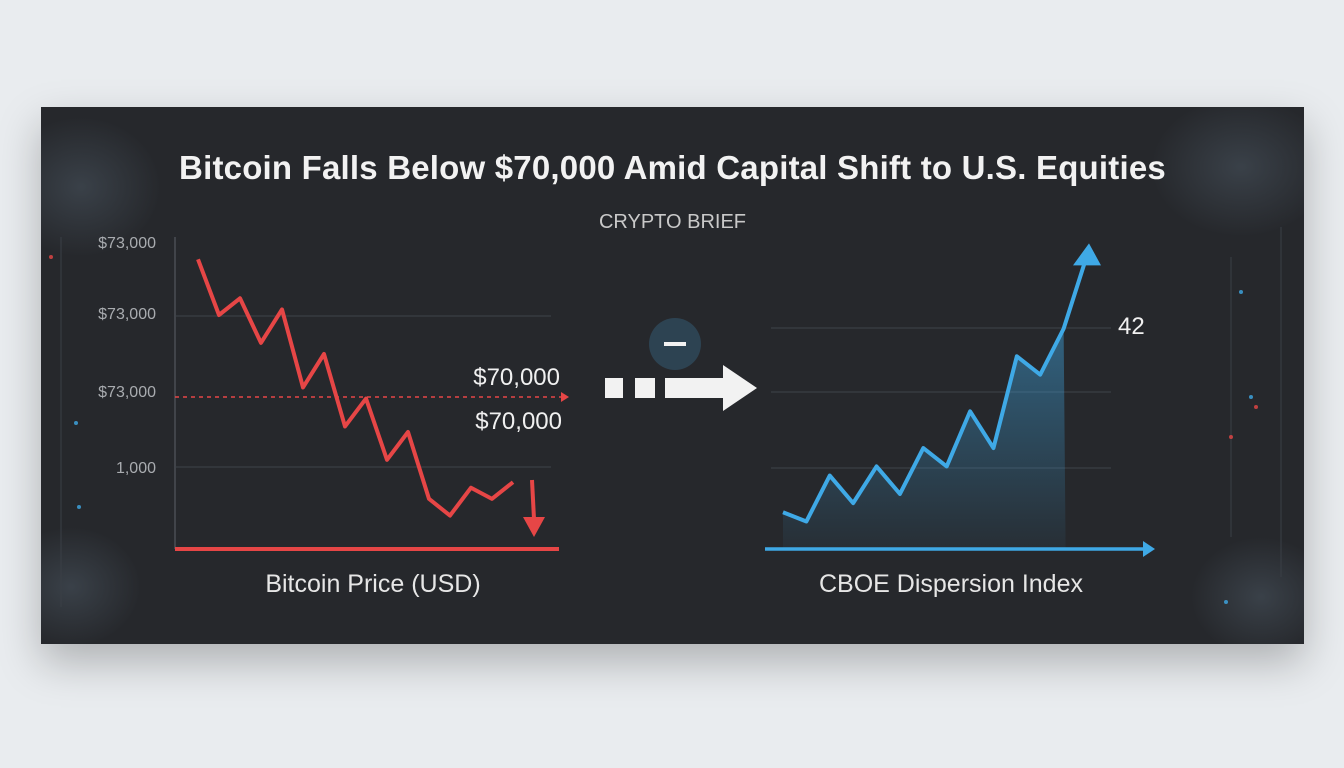  What do you see at coordinates (672, 222) in the screenshot?
I see `page-subtitle: CRYPTO BRIEF` at bounding box center [672, 222].